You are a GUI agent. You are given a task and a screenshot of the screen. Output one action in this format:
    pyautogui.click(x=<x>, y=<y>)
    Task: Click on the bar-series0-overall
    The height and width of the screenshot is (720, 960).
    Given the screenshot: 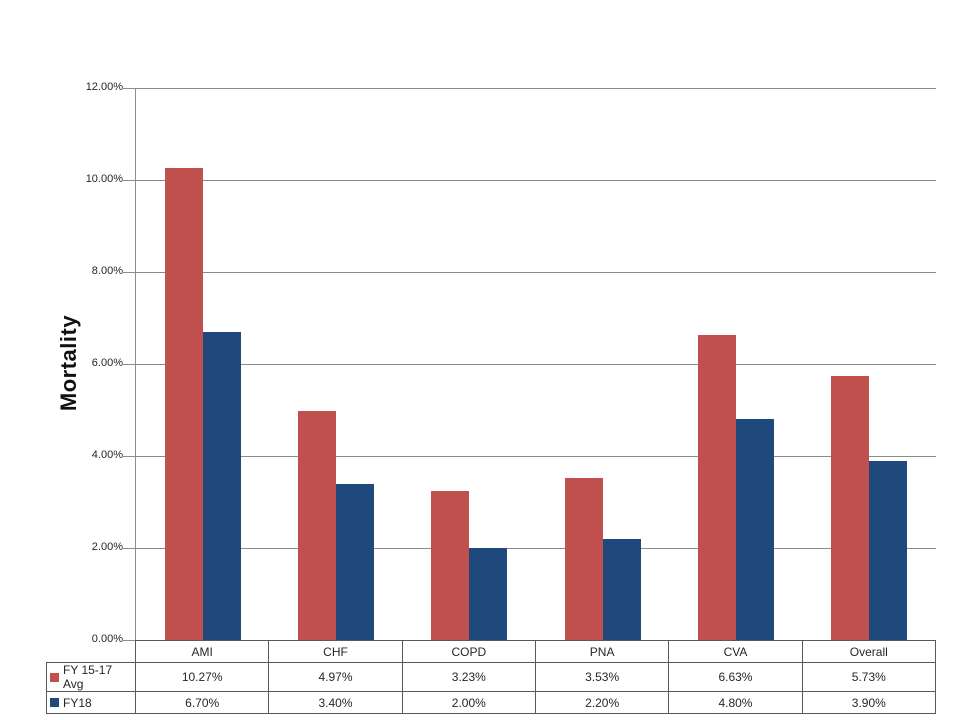 What is the action you would take?
    pyautogui.click(x=850, y=508)
    